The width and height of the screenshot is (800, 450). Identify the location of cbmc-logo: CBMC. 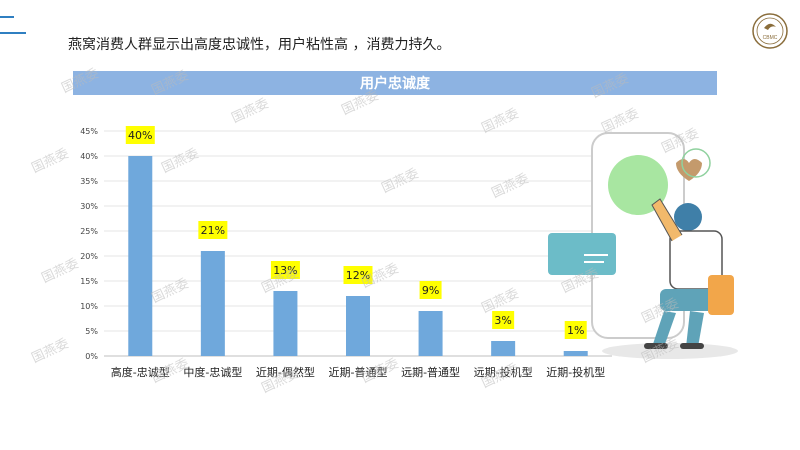
(770, 31).